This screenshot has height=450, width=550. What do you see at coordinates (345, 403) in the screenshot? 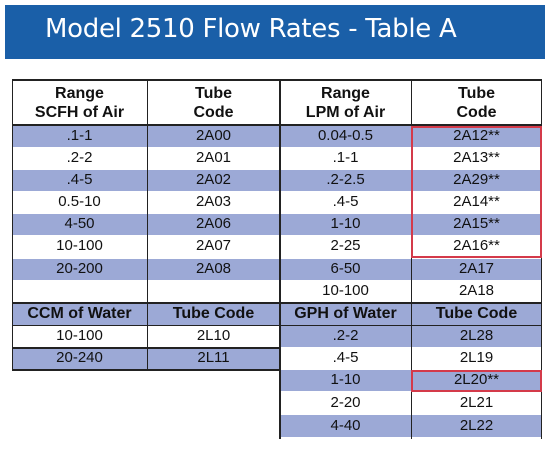
I see `gph-range: 2-20` at bounding box center [345, 403].